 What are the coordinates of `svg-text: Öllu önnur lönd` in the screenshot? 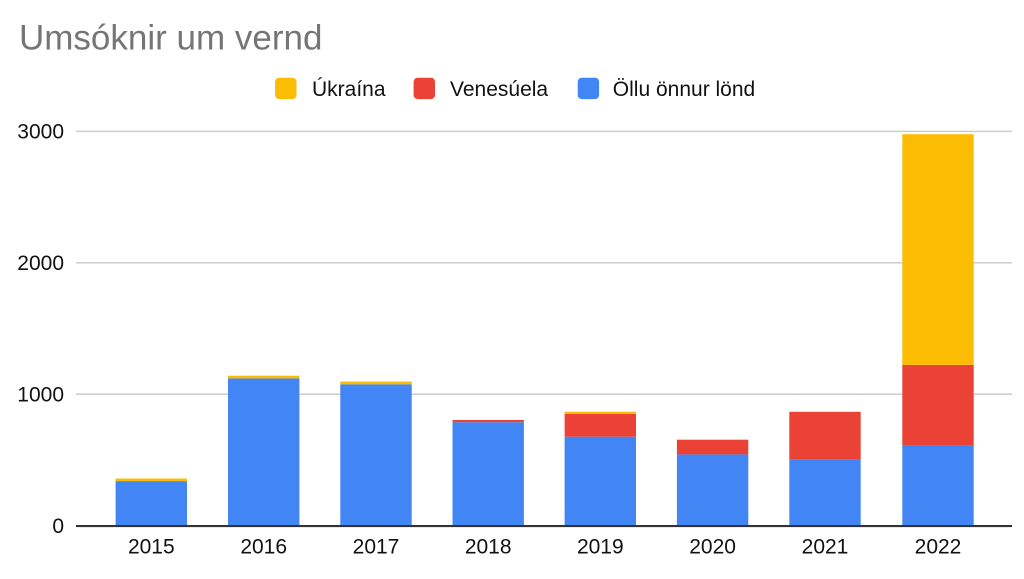 It's located at (684, 89).